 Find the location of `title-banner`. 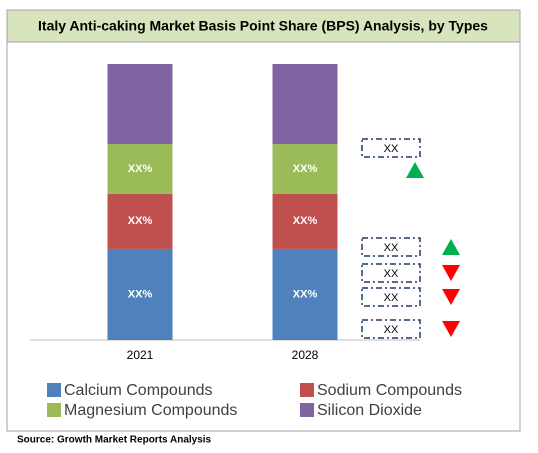

title-banner is located at coordinates (263, 26).